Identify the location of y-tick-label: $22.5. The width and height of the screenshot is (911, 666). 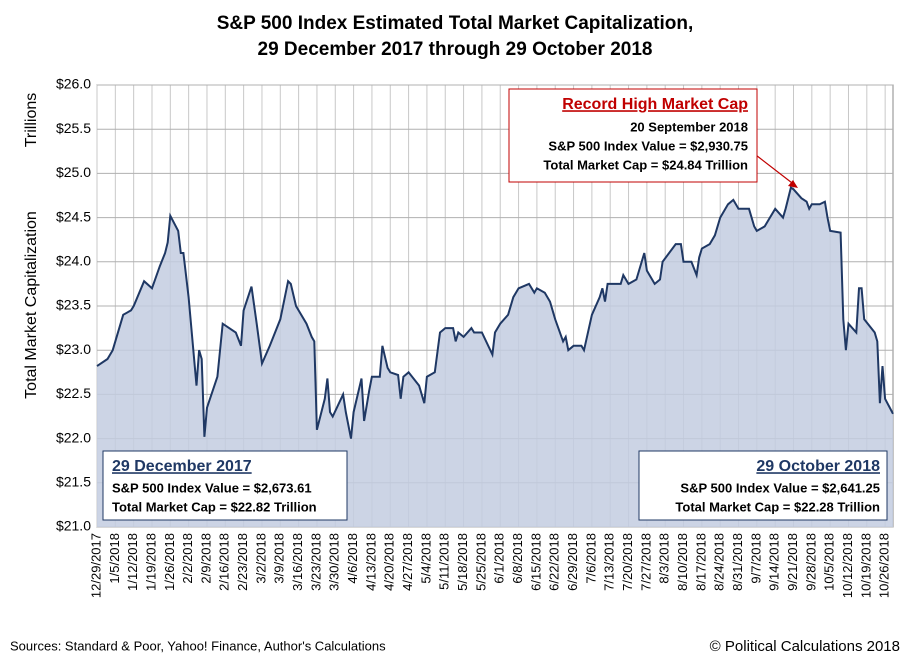
(73, 393).